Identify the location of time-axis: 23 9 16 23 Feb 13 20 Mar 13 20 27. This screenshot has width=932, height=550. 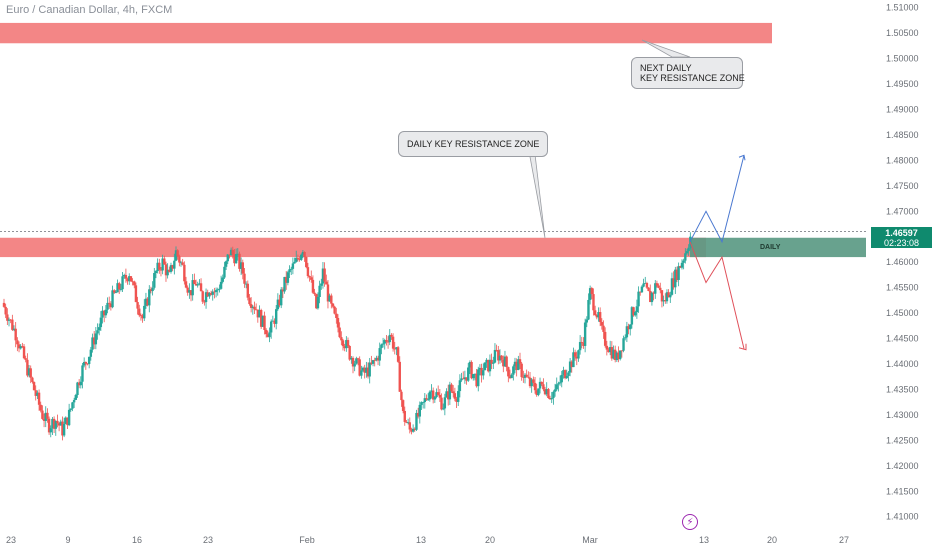
(427, 540).